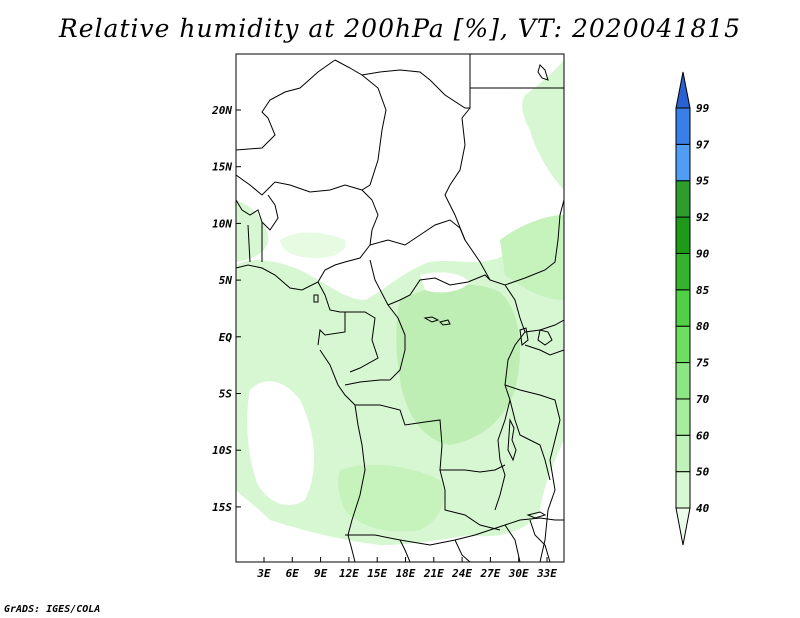 Image resolution: width=800 pixels, height=618 pixels. What do you see at coordinates (390, 498) in the screenshot?
I see `humidity-field-south` at bounding box center [390, 498].